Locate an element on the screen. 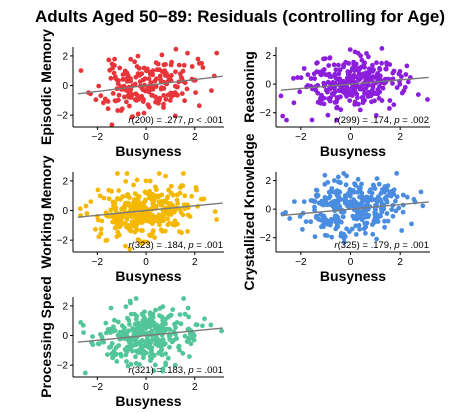 This screenshot has height=413, width=474. y-tick-label: 0 is located at coordinates (65, 211).